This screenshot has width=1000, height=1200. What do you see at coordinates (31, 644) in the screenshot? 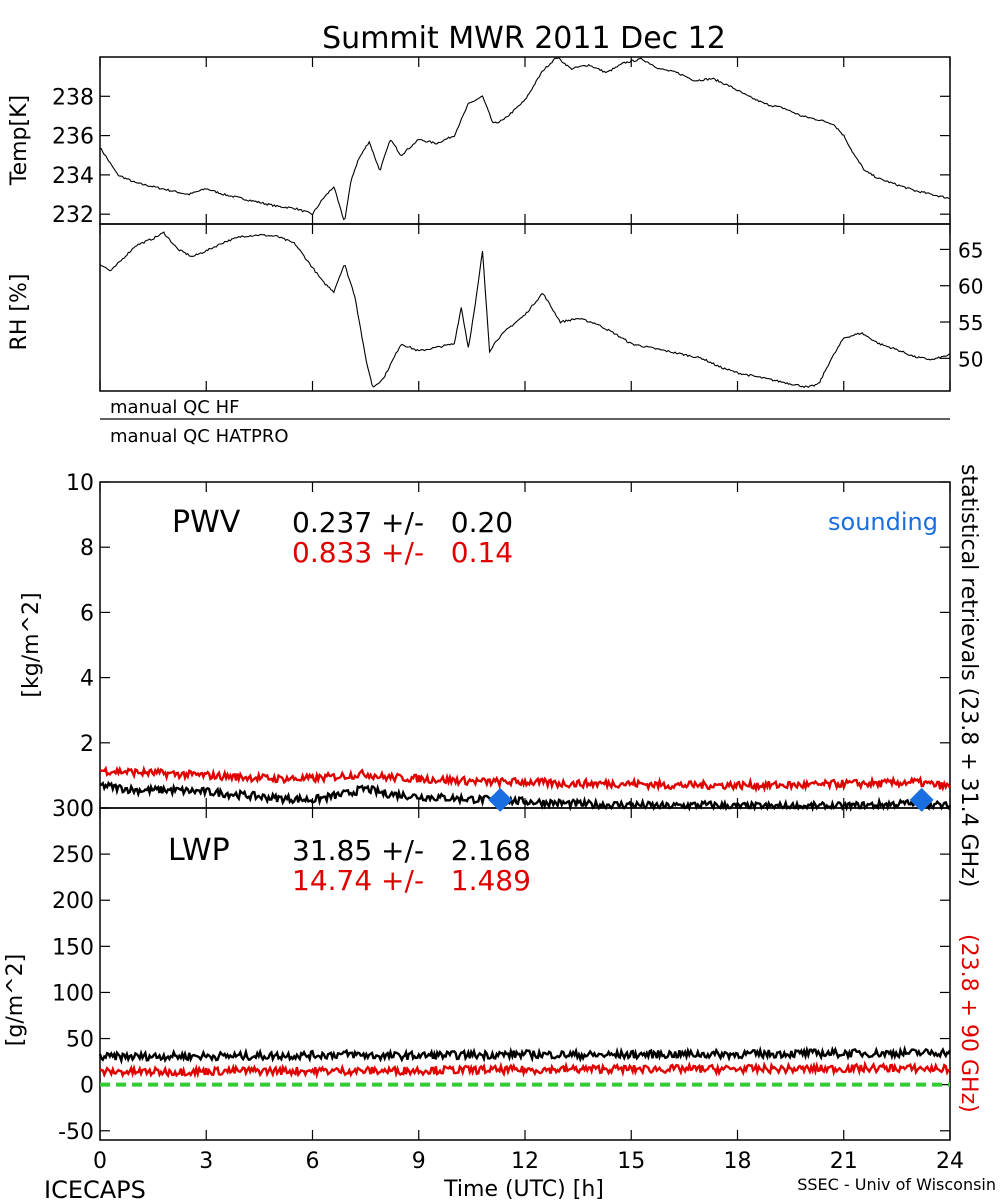
I see `pwv-ylabel: [kg/m^2]` at bounding box center [31, 644].